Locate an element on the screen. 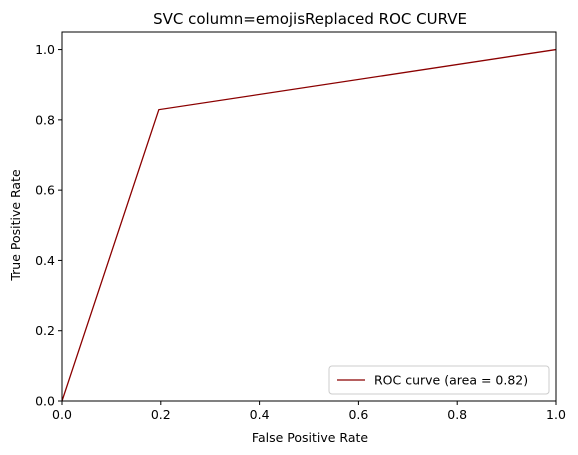 The height and width of the screenshot is (455, 578). y-axis-label: True Positive Rate is located at coordinates (15, 225).